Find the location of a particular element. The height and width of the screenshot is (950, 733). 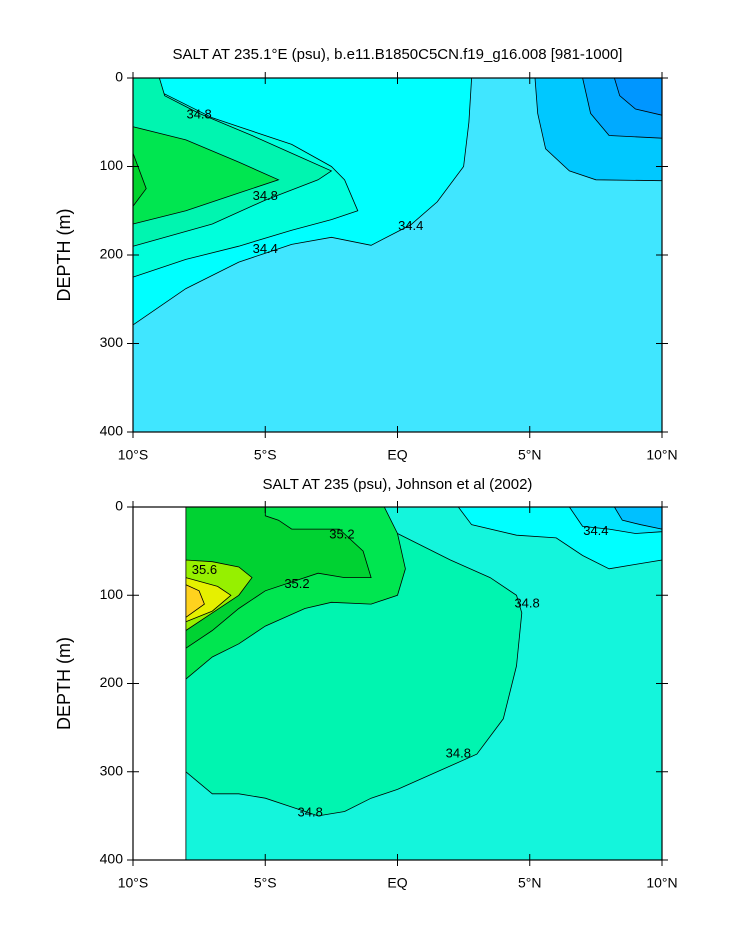

chart-title: SALT AT 235 (psu), Johnson et al (2002) is located at coordinates (398, 484).